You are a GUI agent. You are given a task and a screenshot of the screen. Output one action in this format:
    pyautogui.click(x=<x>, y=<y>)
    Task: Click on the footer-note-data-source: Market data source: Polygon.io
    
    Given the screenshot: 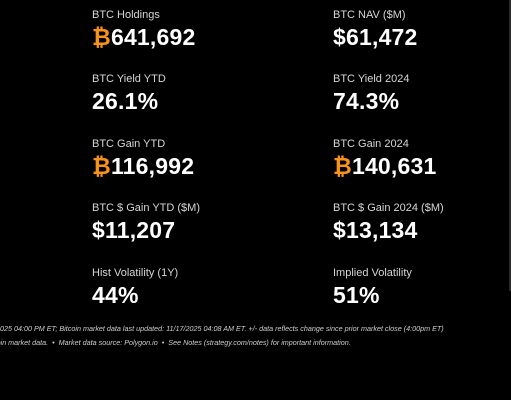 What is the action you would take?
    pyautogui.click(x=108, y=342)
    